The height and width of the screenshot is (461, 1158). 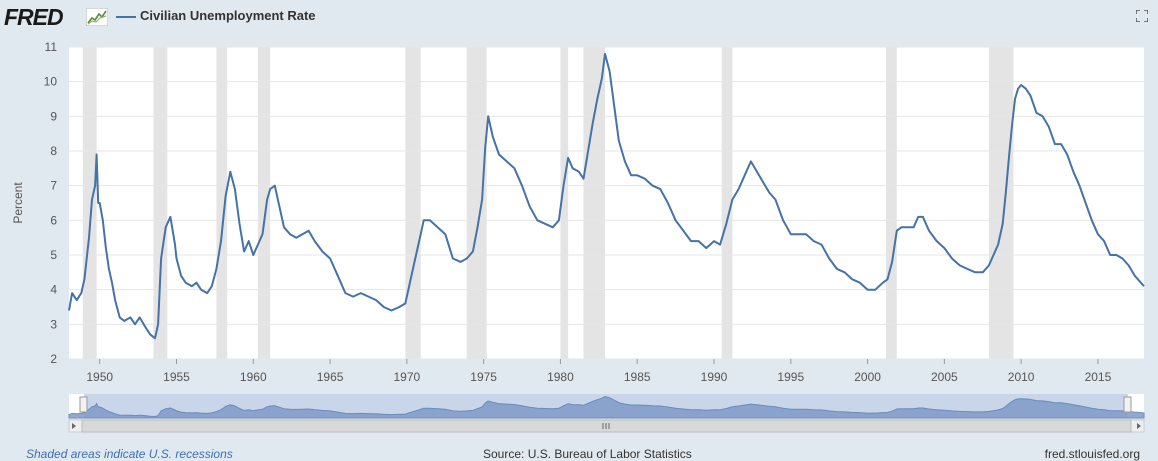 I want to click on x-tick-label: 2015, so click(x=1098, y=377).